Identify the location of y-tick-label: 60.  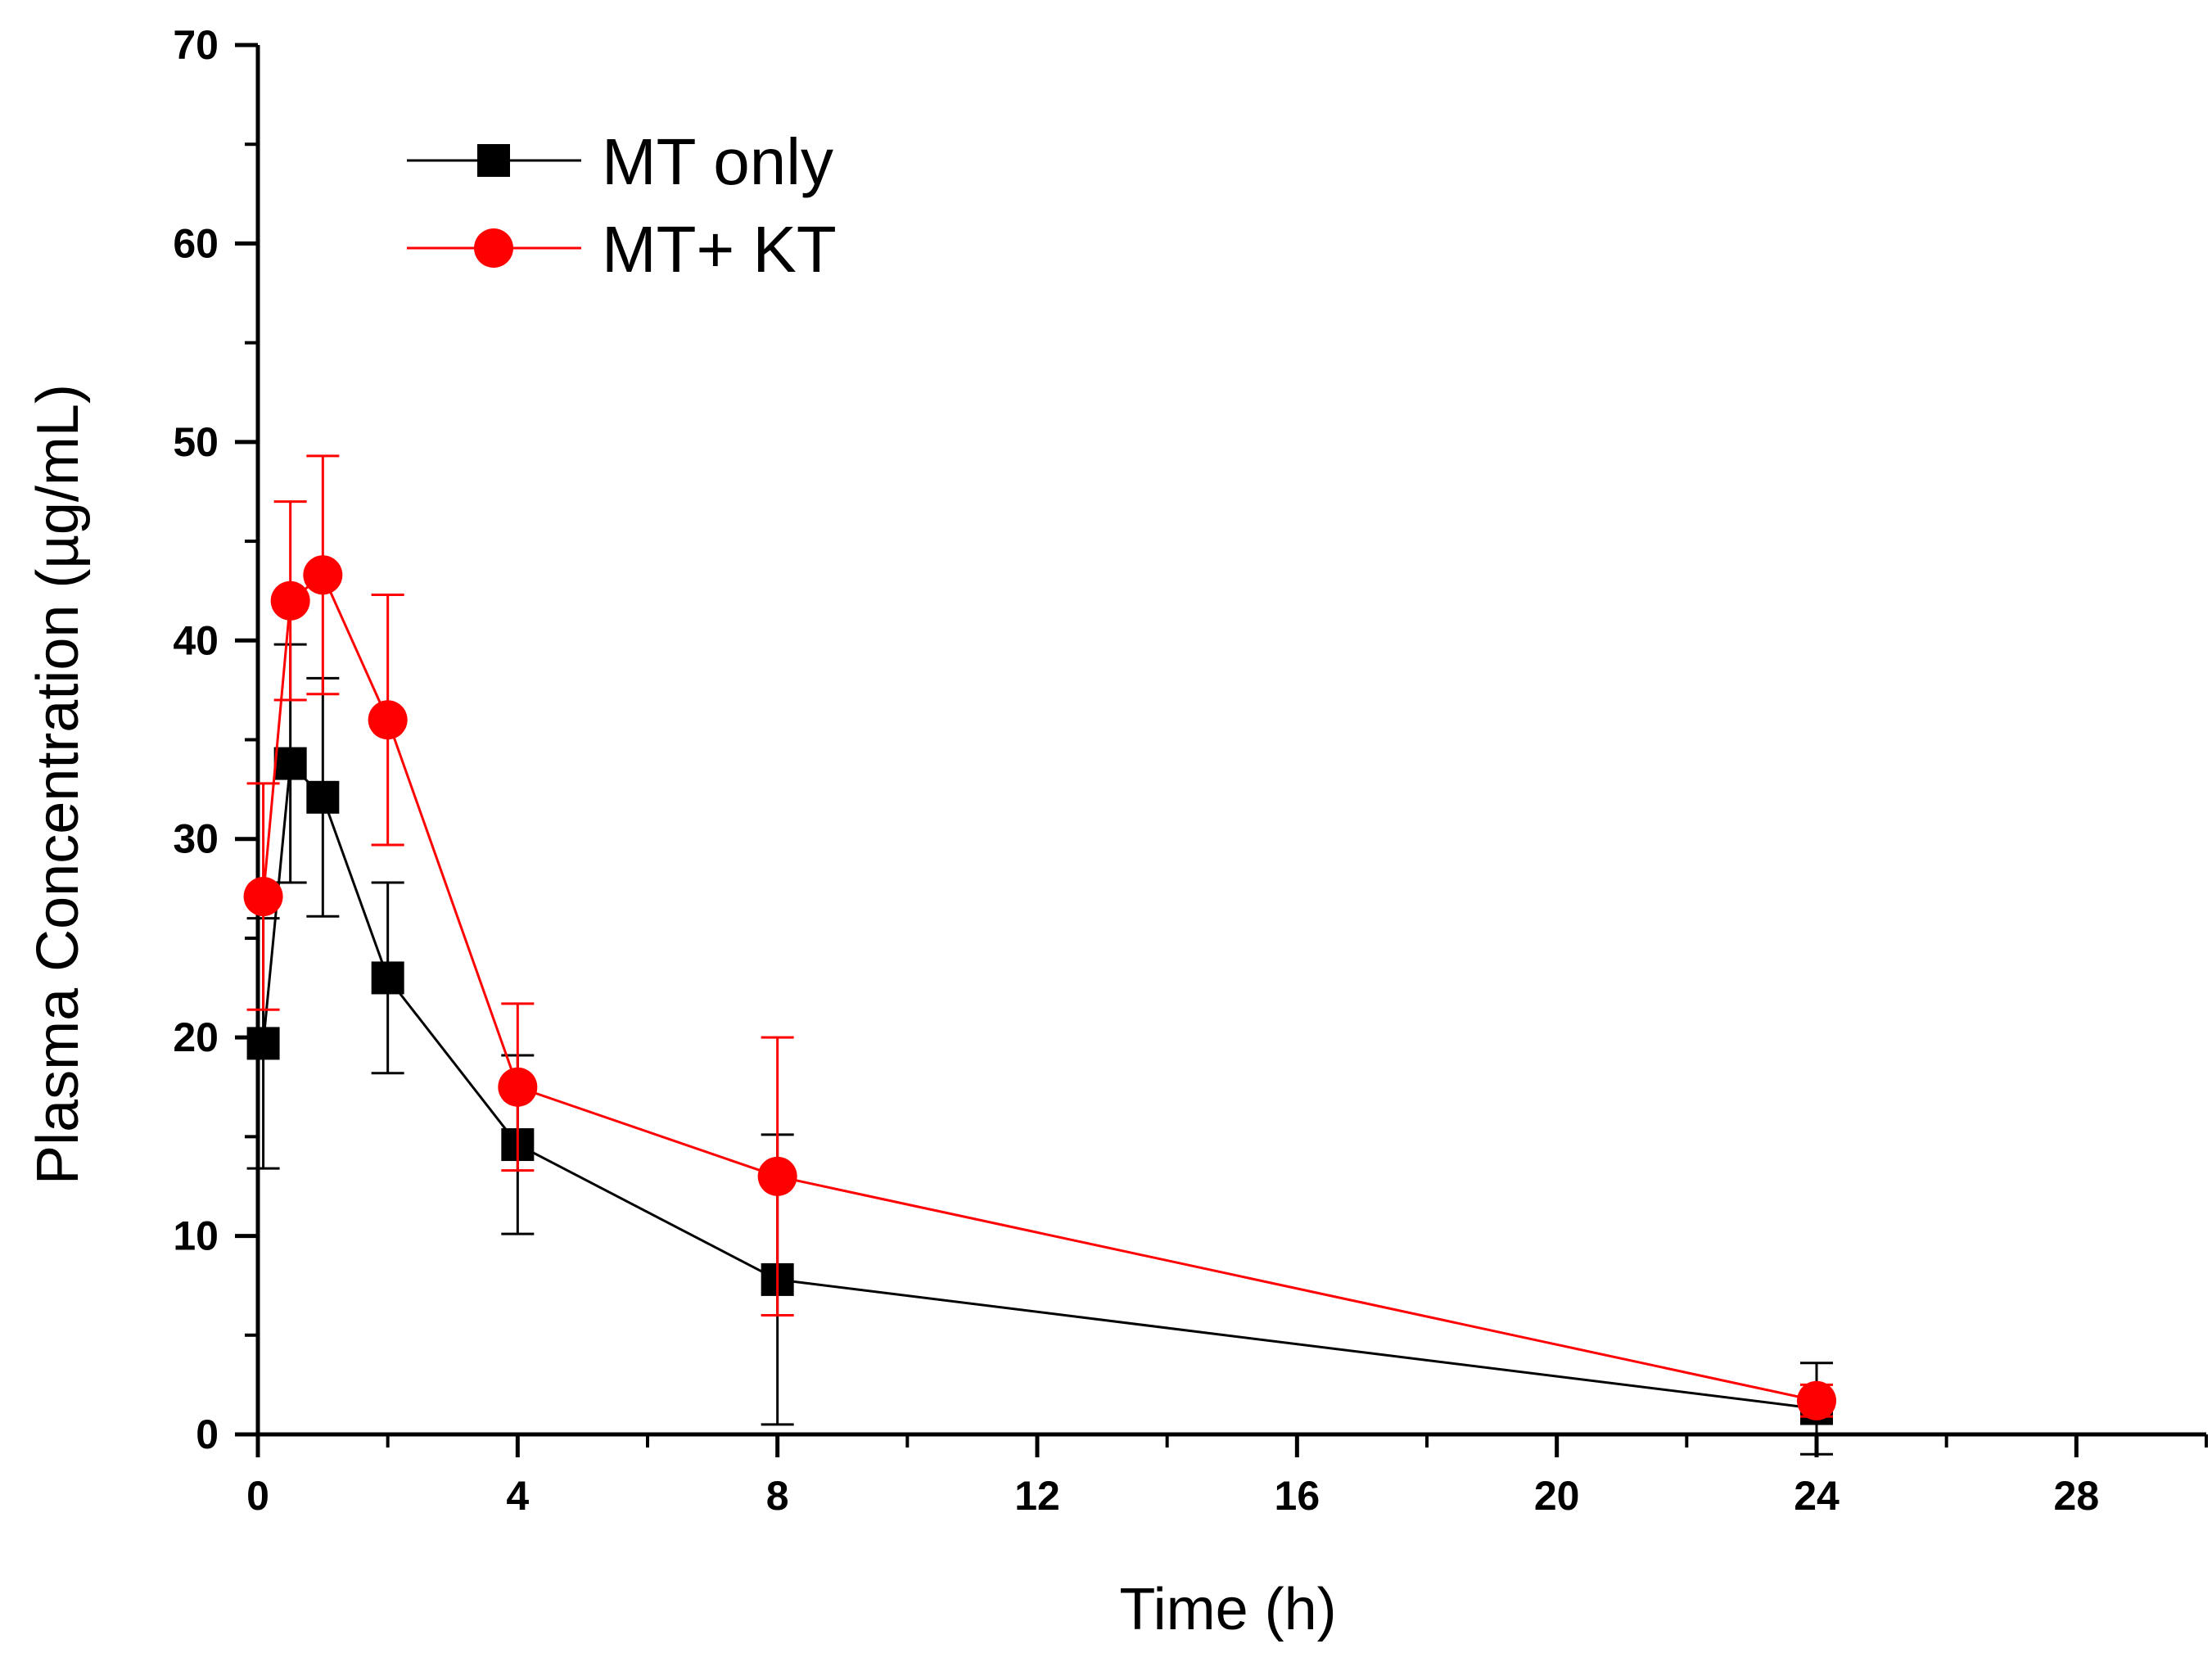
(196, 243).